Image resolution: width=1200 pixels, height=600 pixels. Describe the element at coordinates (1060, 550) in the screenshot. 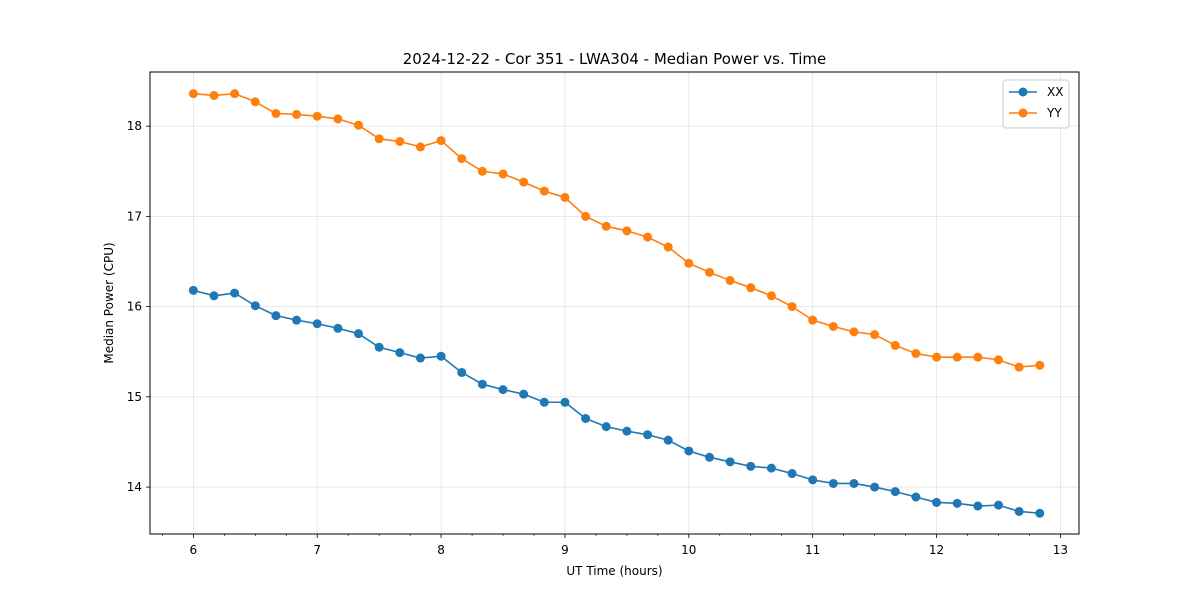

I see `x-tick-label: 13` at that location.